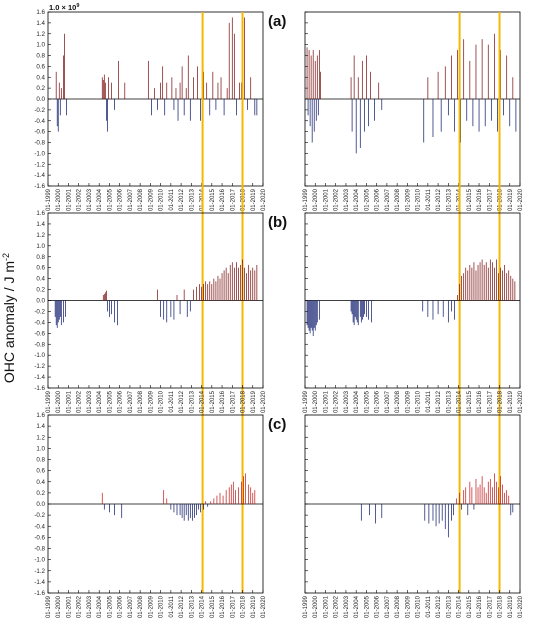  I want to click on x-tick-label: 01-1999, so click(49, 199).